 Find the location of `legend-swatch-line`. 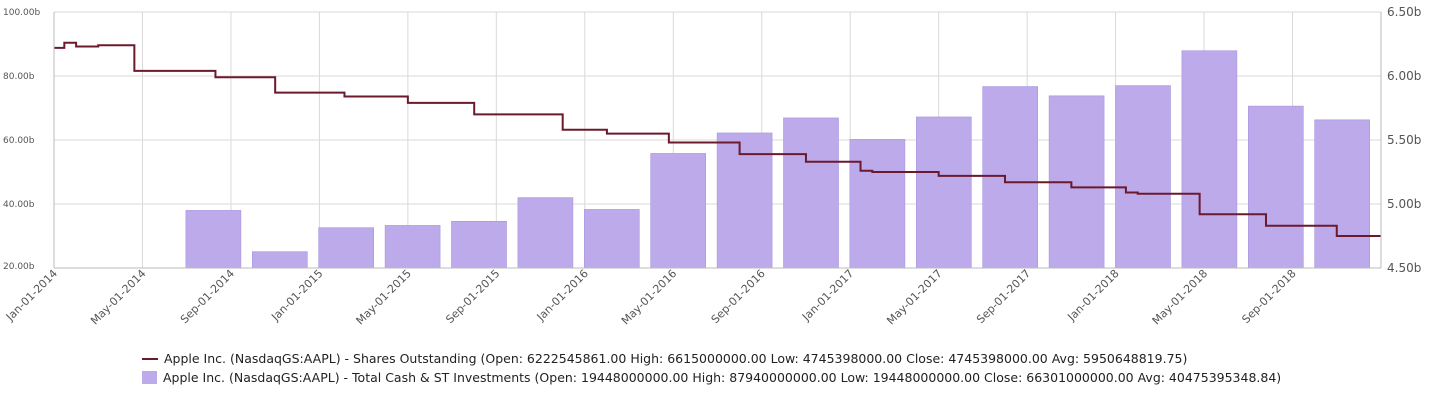

legend-swatch-line is located at coordinates (150, 358).